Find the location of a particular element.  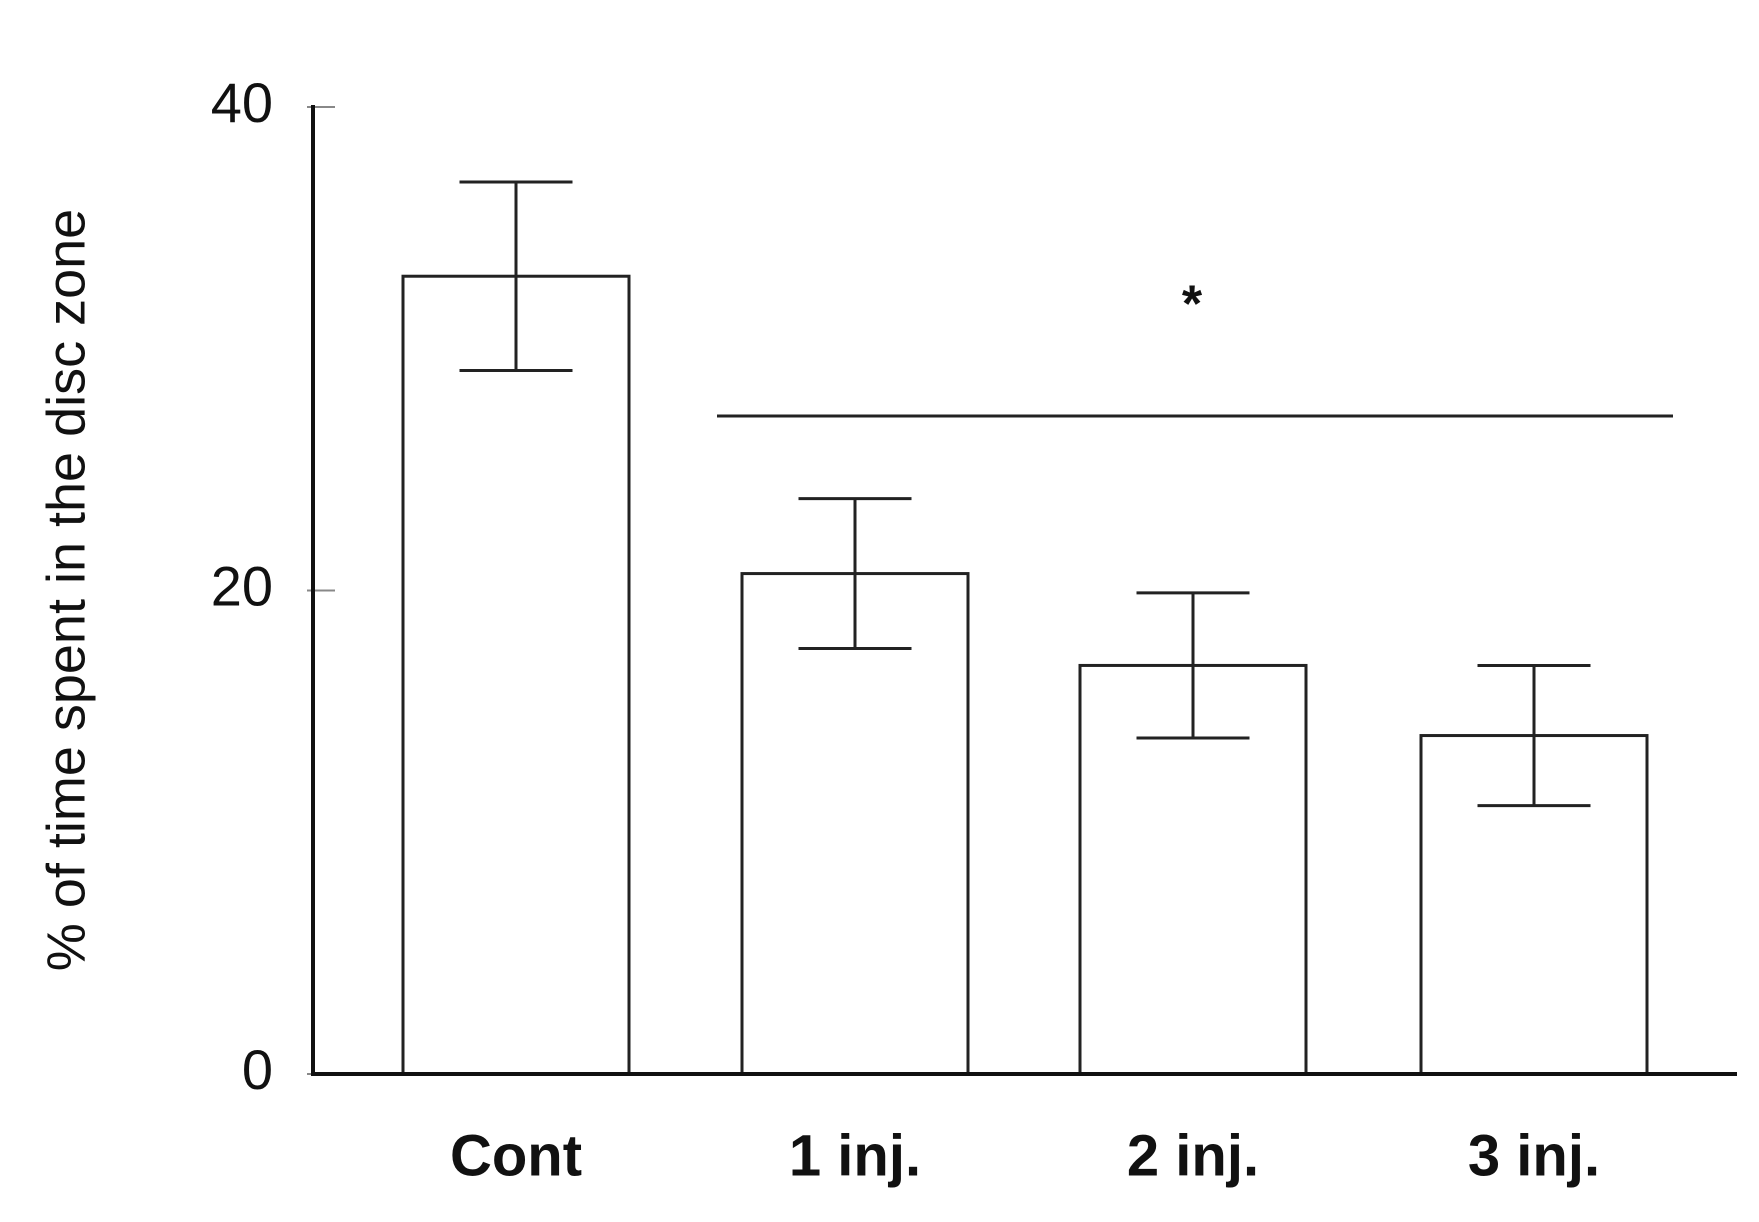

significance-marker: * is located at coordinates (1192, 305).